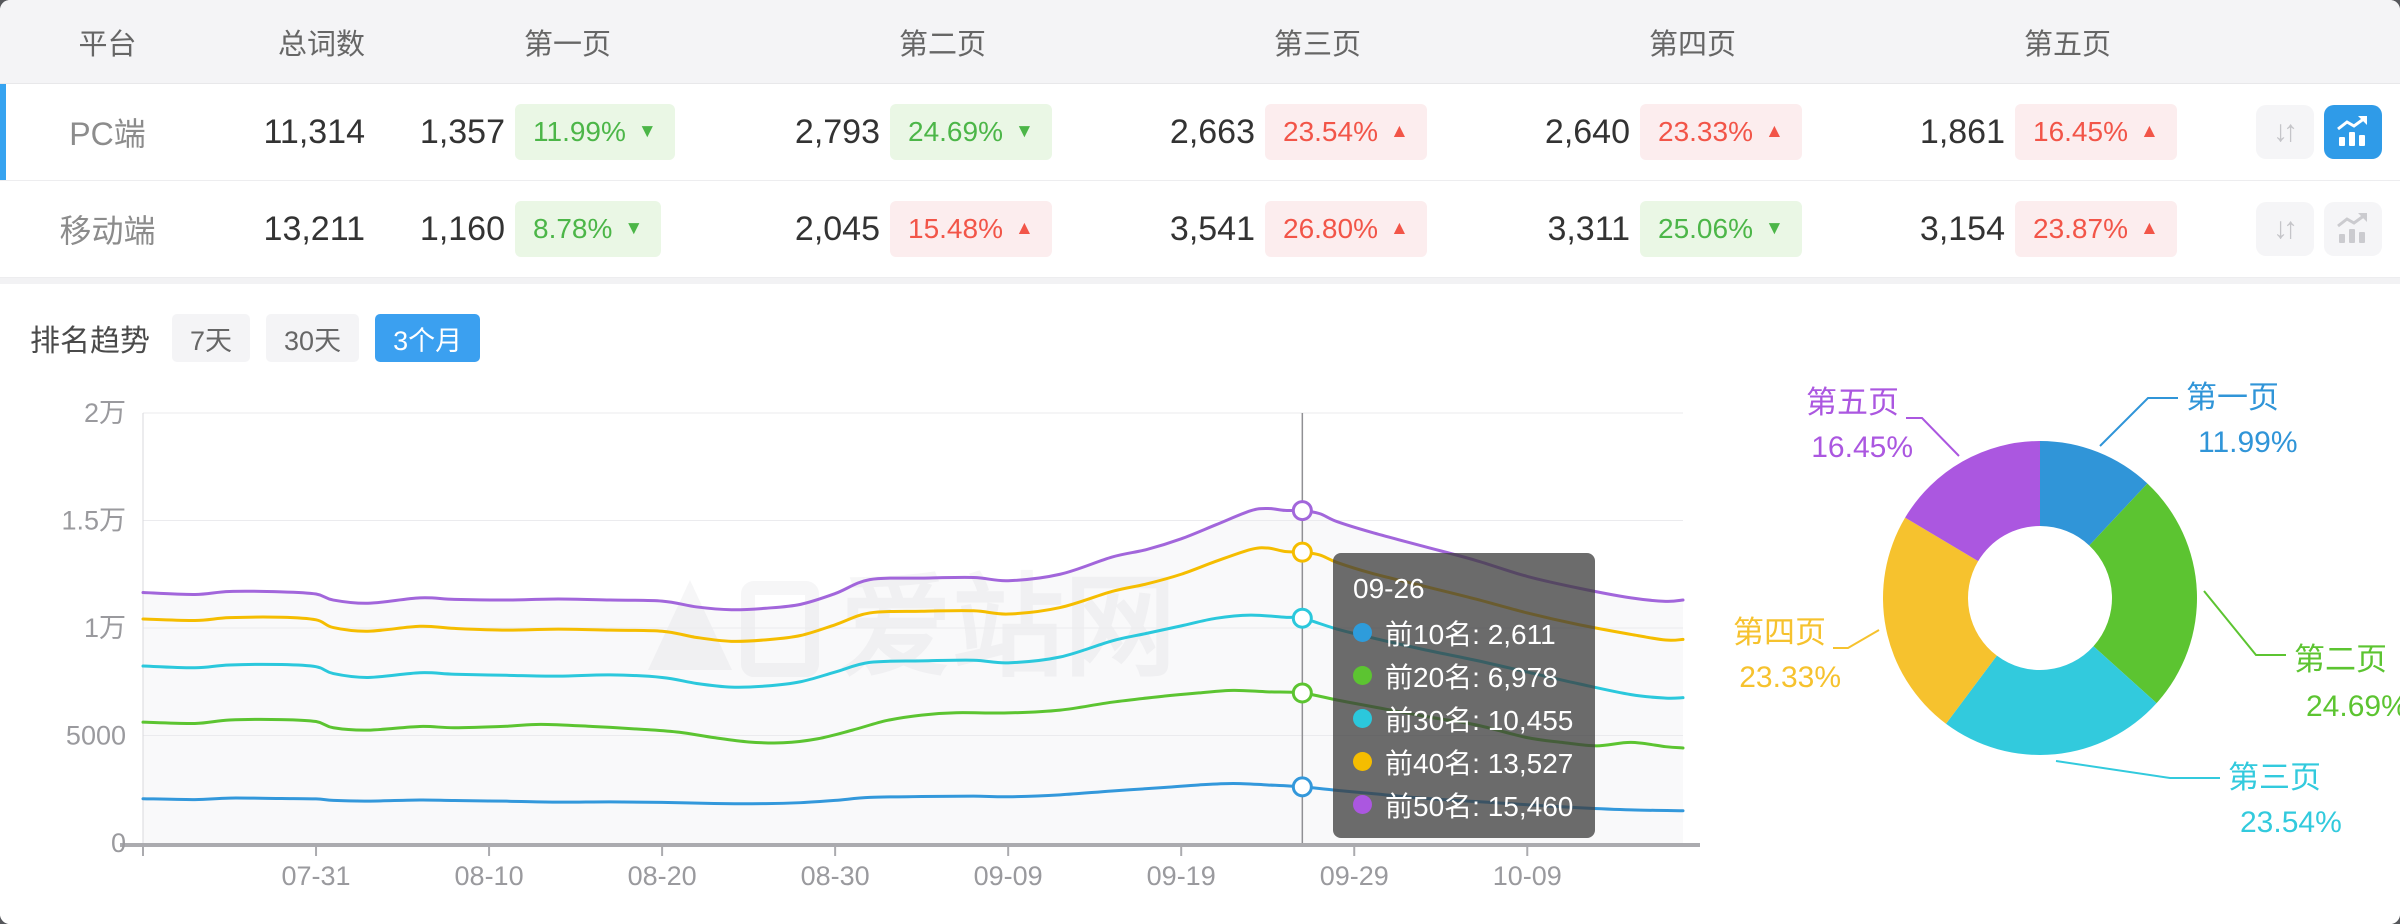 This screenshot has height=924, width=2400. What do you see at coordinates (107, 44) in the screenshot?
I see `header-platform: 平台` at bounding box center [107, 44].